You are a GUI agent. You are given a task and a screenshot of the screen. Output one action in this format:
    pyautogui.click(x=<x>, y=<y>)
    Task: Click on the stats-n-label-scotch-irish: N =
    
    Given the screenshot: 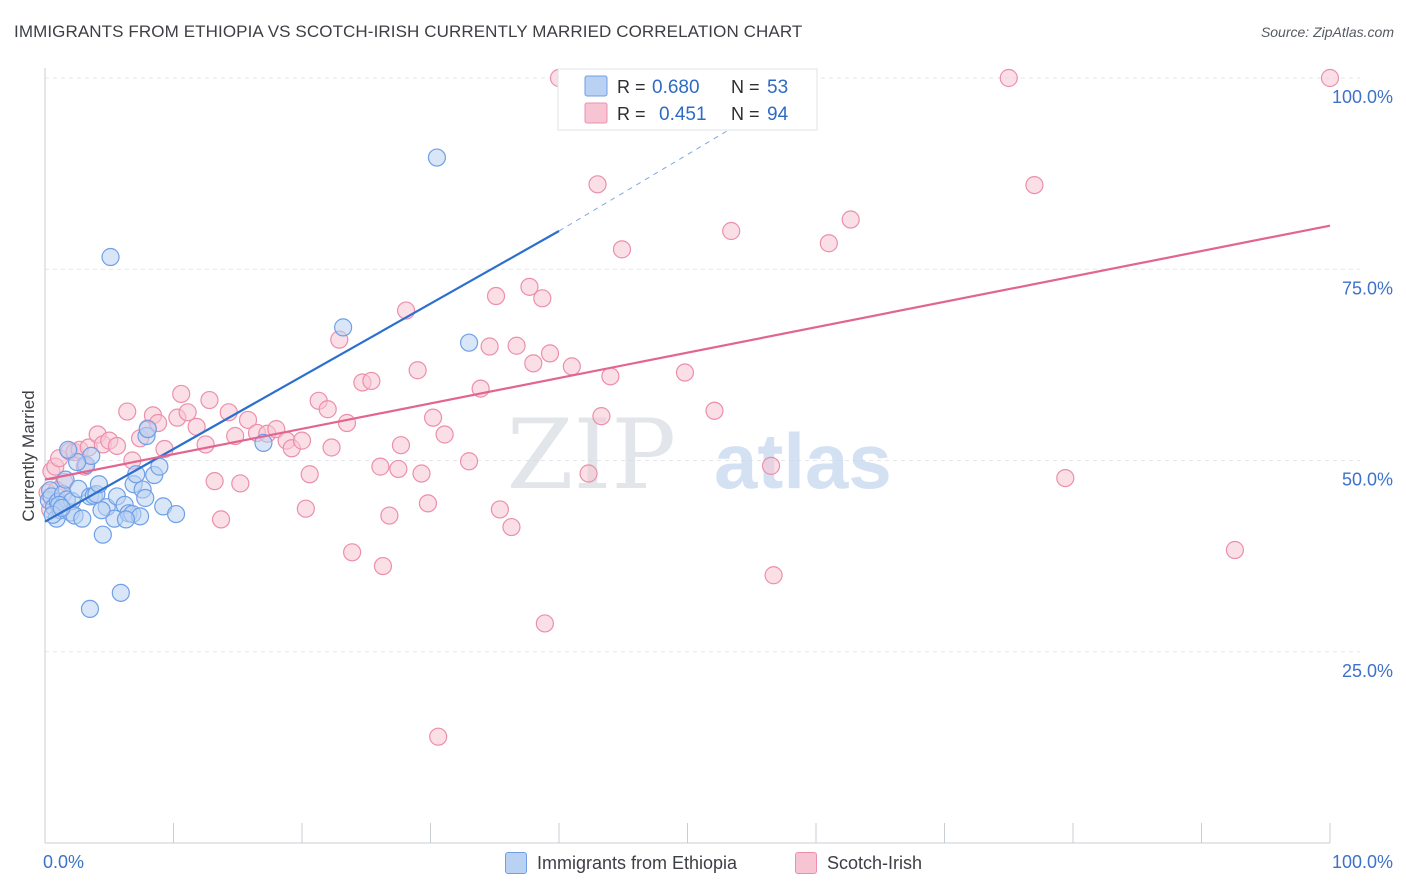 What is the action you would take?
    pyautogui.click(x=745, y=114)
    